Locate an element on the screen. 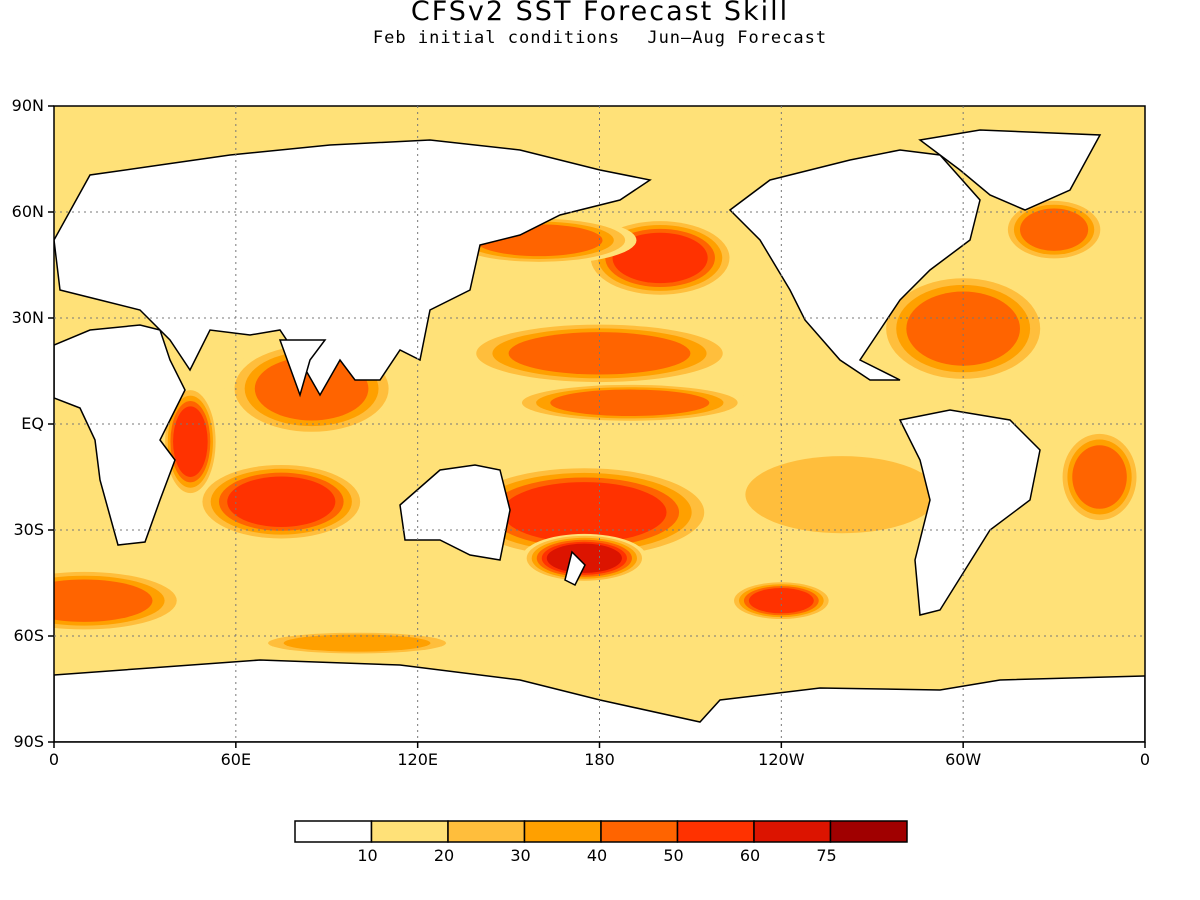 The width and height of the screenshot is (1200, 900). subtitle-forecast-period: Jun—Aug Forecast is located at coordinates (737, 38).